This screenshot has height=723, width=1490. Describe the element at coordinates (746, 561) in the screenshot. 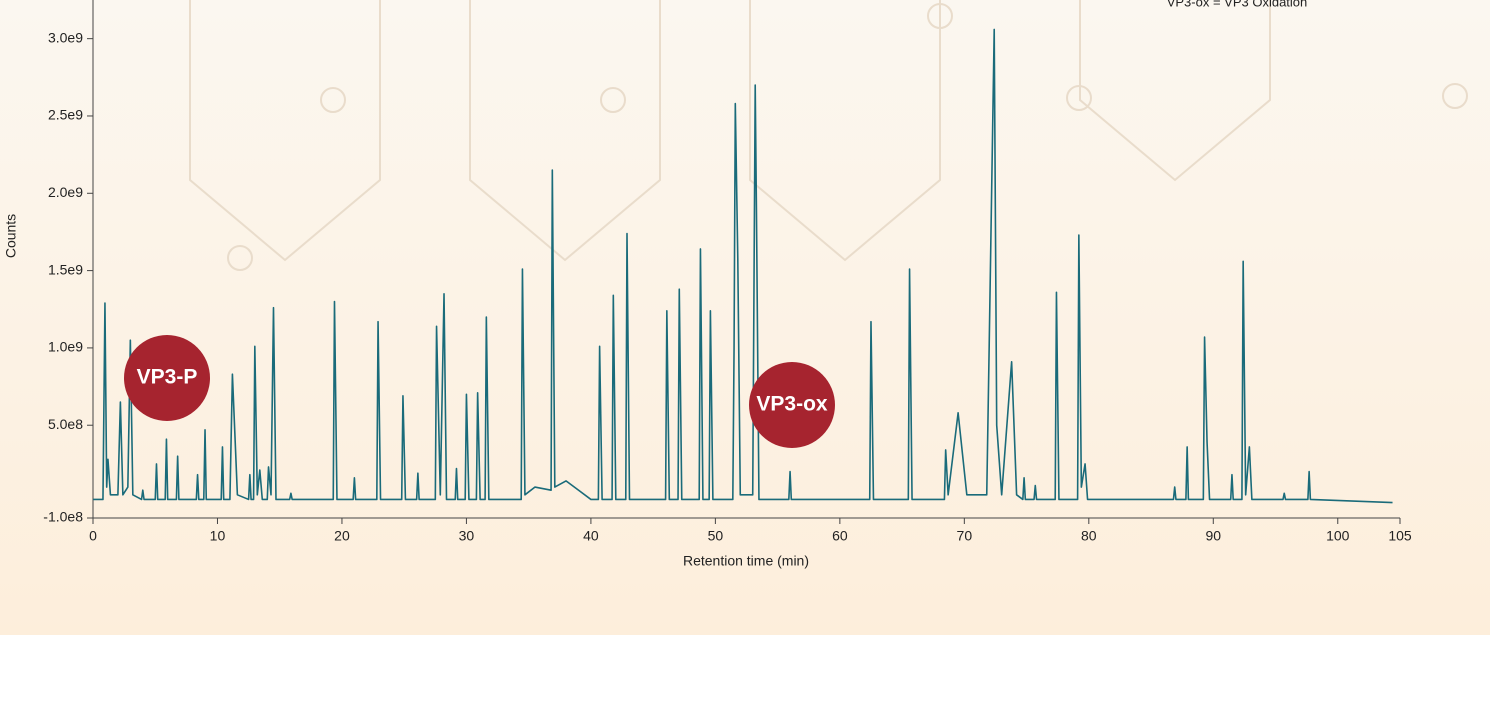

I see `x-axis-label: Retention time (min)` at that location.